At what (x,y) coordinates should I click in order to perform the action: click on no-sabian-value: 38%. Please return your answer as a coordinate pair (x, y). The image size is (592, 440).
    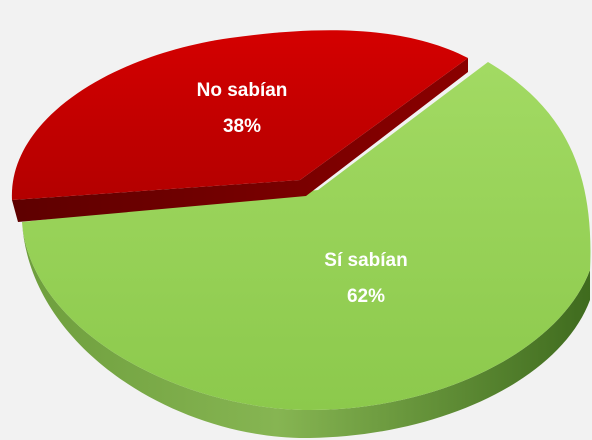
    Looking at the image, I should click on (242, 126).